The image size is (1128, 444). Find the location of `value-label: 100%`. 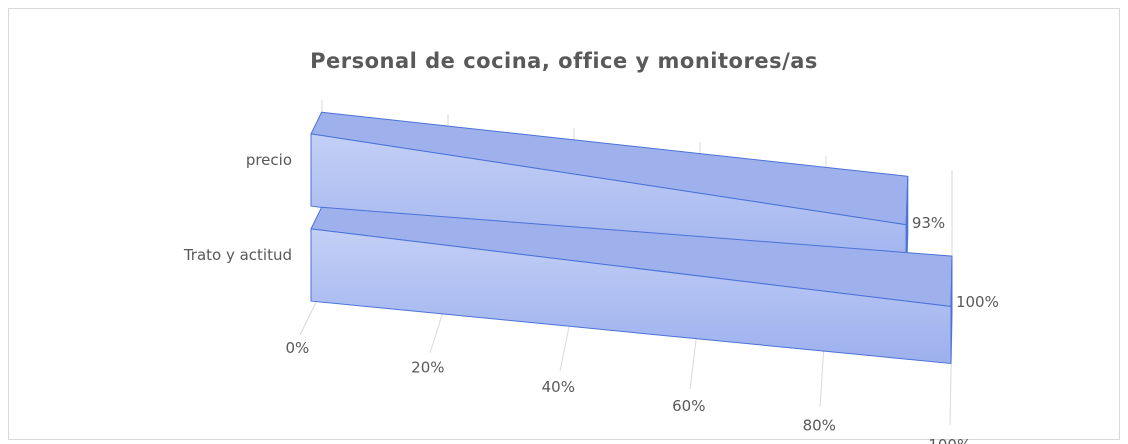

value-label: 100% is located at coordinates (977, 302).